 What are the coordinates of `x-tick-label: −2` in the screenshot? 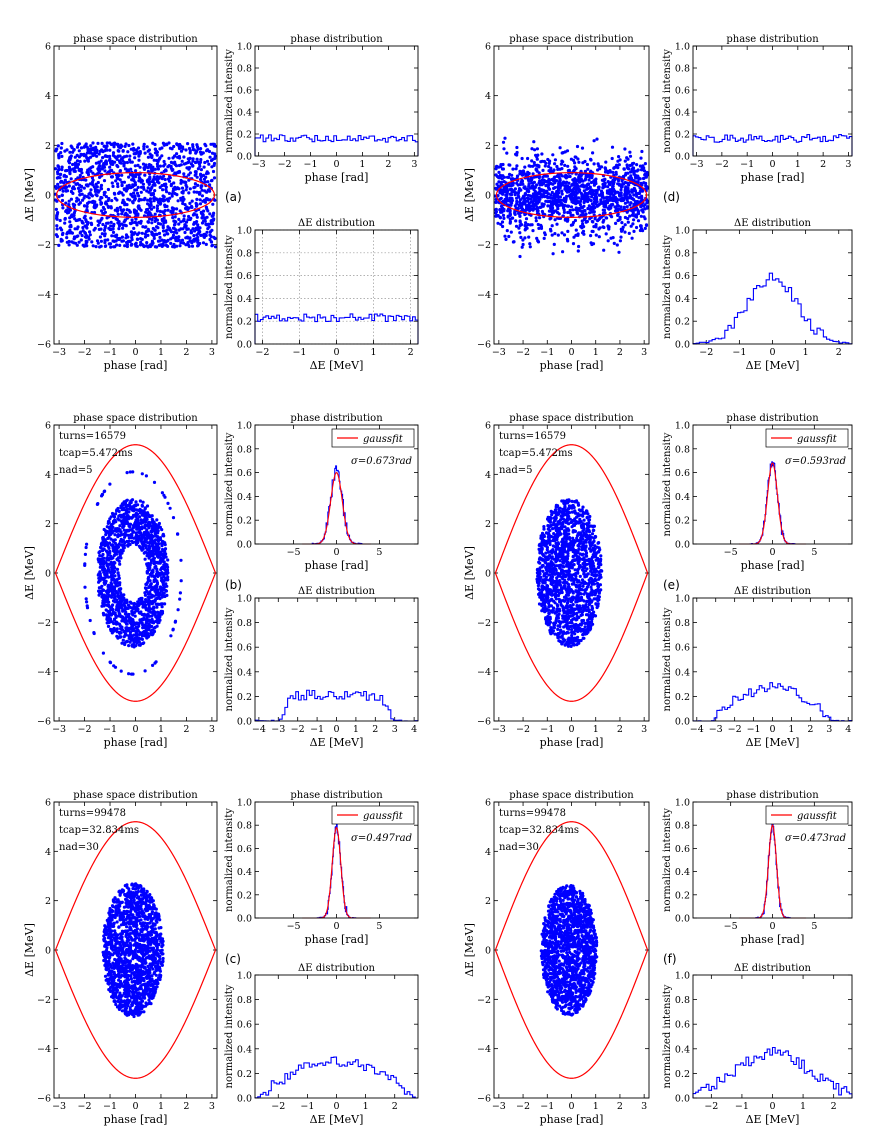 It's located at (298, 729).